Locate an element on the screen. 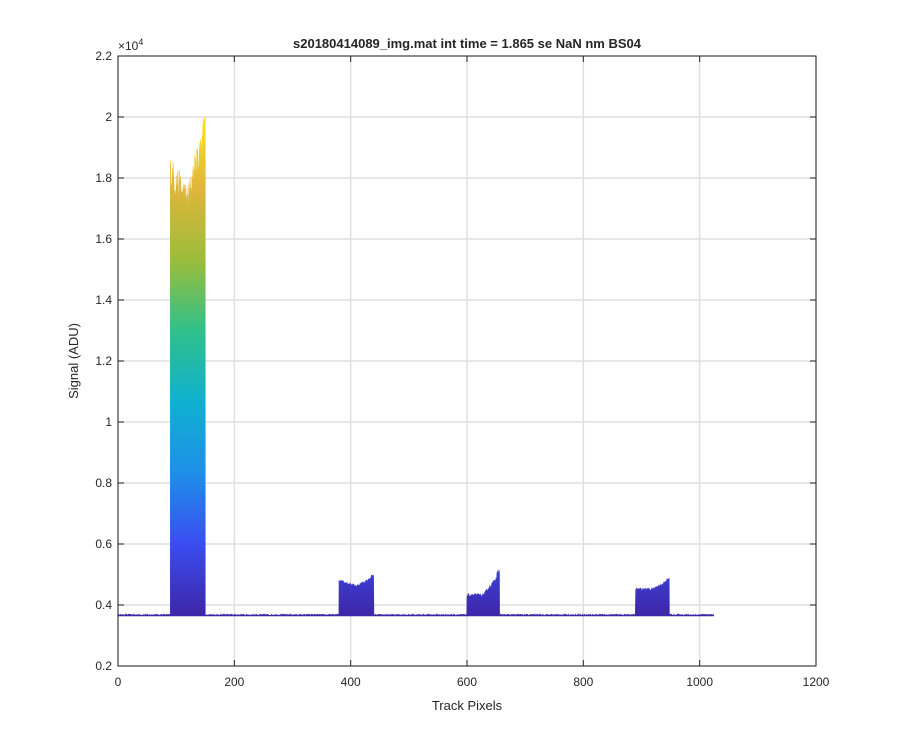  x-tick-labels: 0 200 400 600 800 1000 1200 is located at coordinates (472, 682).